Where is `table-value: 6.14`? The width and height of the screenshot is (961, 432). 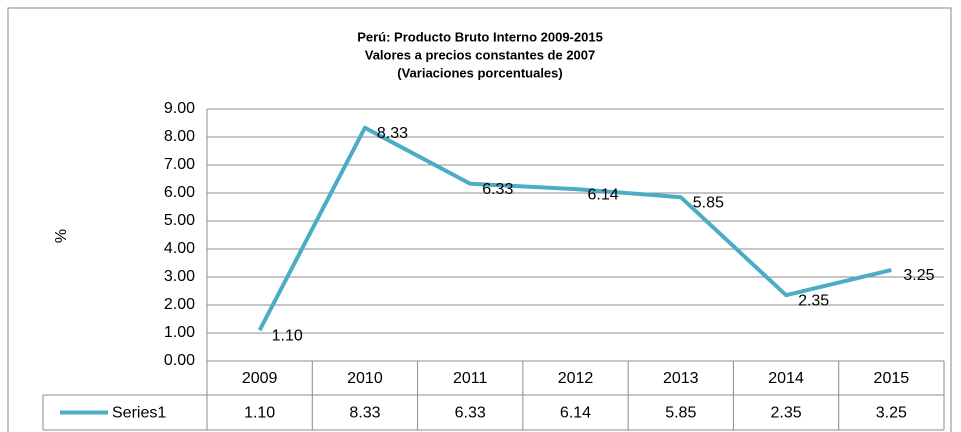 table-value: 6.14 is located at coordinates (575, 413).